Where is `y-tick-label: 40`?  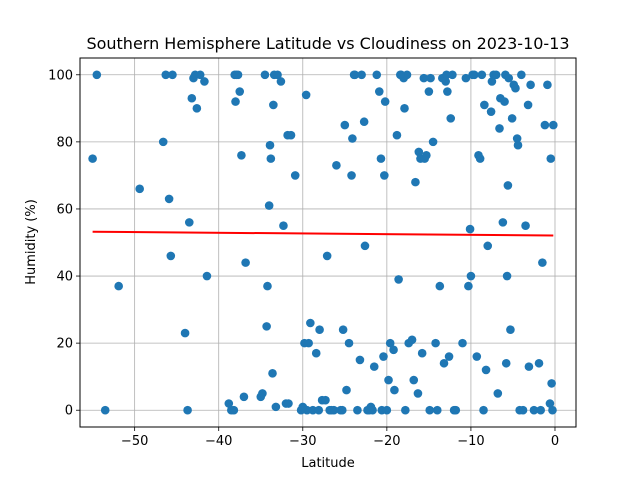
y-tick-label: 40 is located at coordinates (64, 277).